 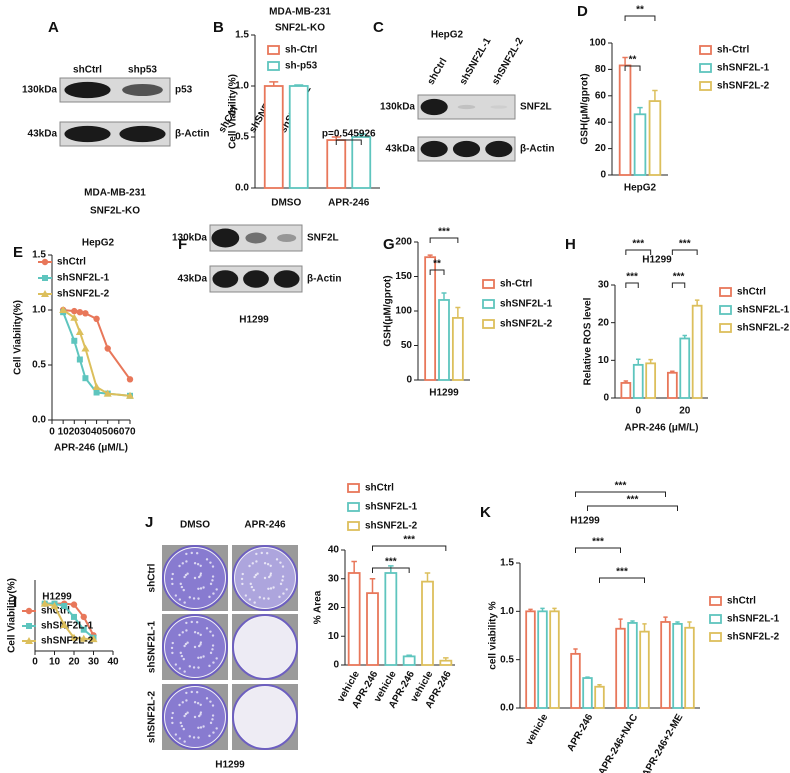 I want to click on lane-label: shSNF2L-1, so click(x=476, y=61).